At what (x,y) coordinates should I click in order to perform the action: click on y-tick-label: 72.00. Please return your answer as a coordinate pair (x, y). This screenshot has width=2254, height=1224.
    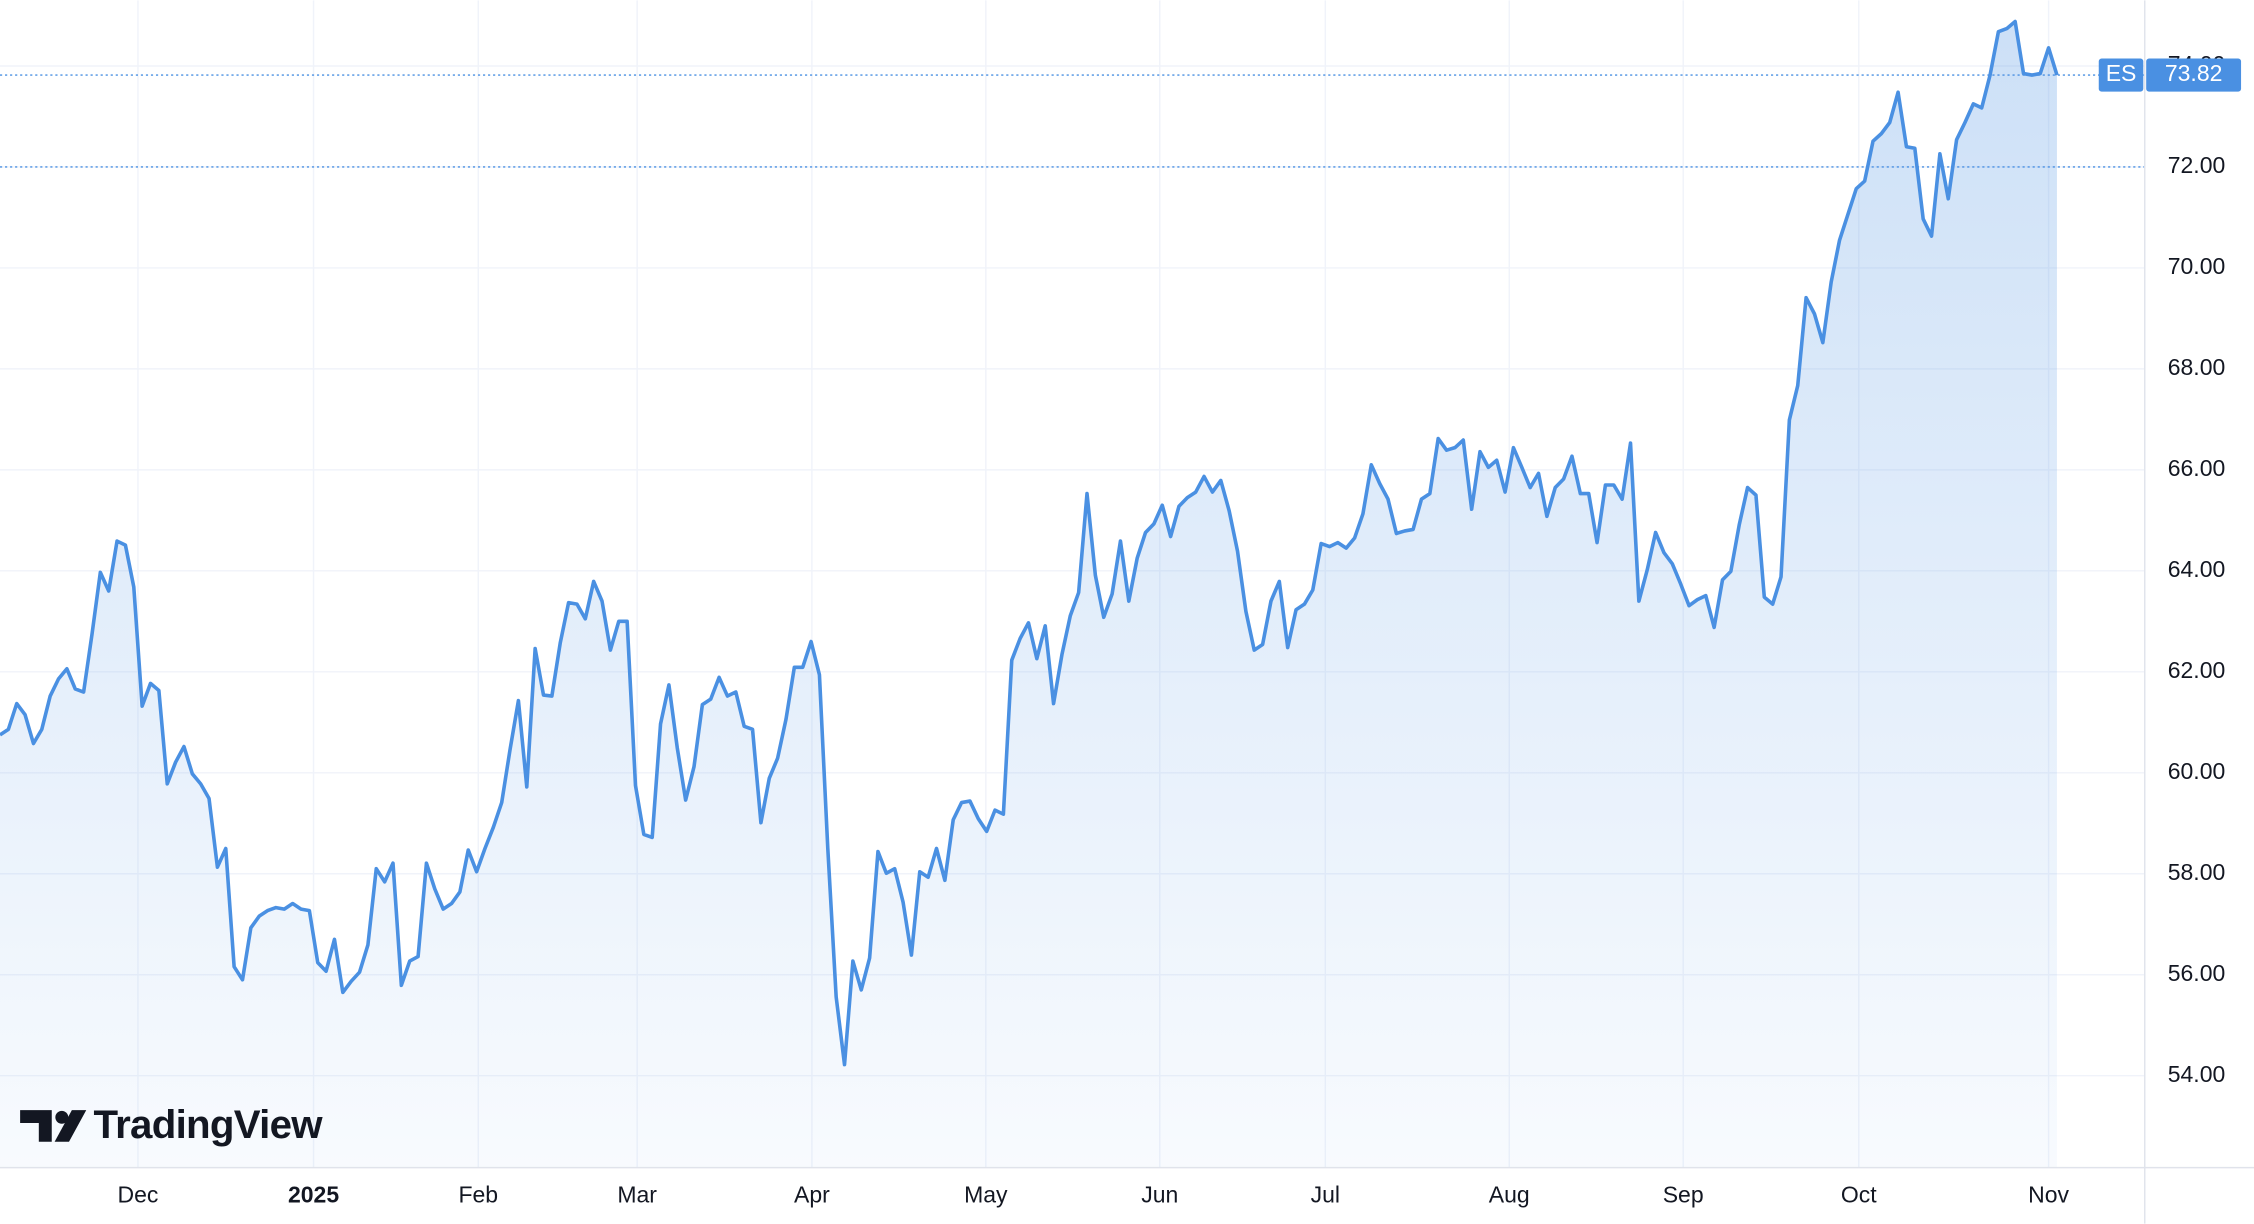
    Looking at the image, I should click on (2197, 165).